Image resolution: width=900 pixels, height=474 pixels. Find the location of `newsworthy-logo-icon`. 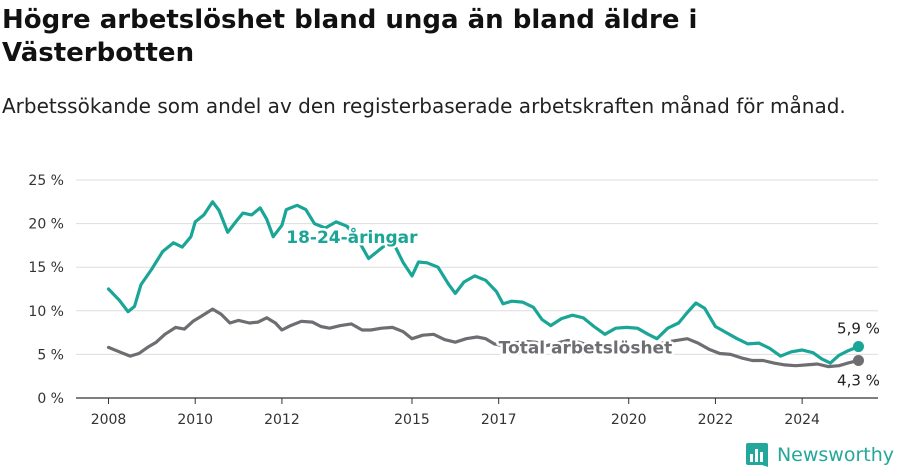

newsworthy-logo-icon is located at coordinates (756, 455).